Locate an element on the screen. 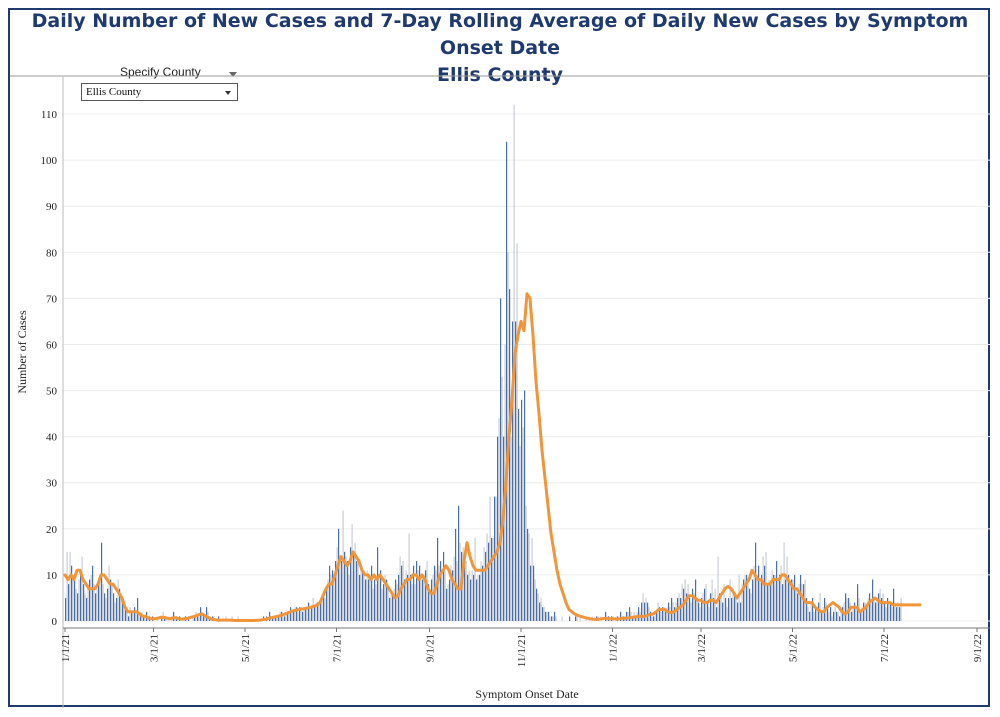 The width and height of the screenshot is (1000, 717). x-tick-label: 5/1/22 is located at coordinates (794, 648).